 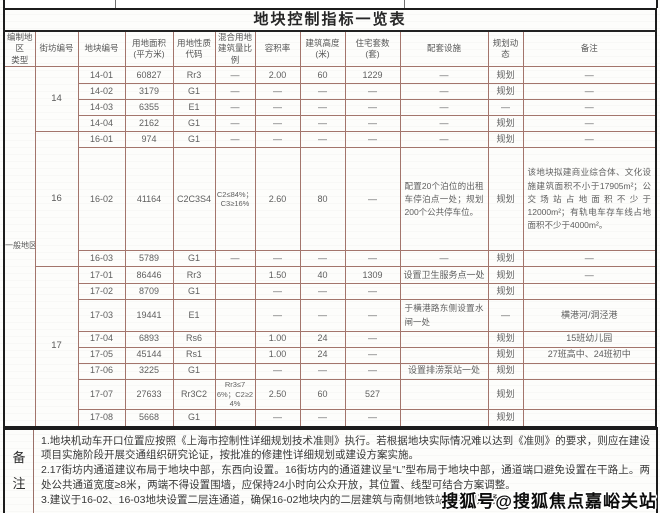 What do you see at coordinates (589, 49) in the screenshot?
I see `col-header-remark: 备注` at bounding box center [589, 49].